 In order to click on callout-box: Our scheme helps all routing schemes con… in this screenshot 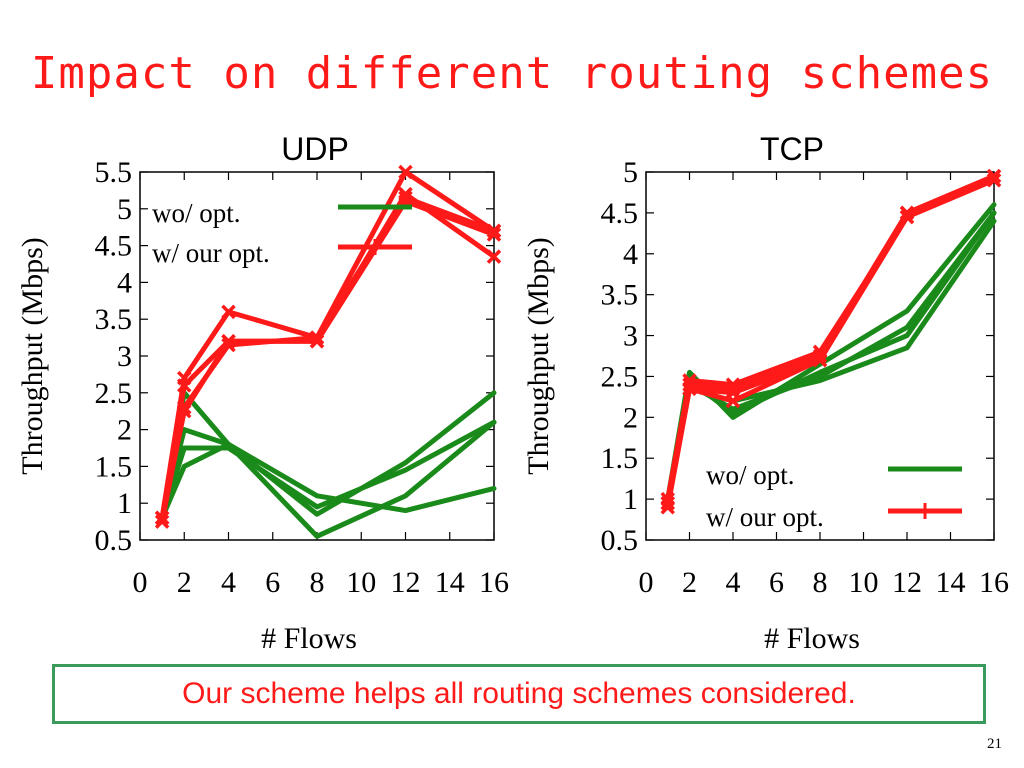, I will do `click(519, 694)`.